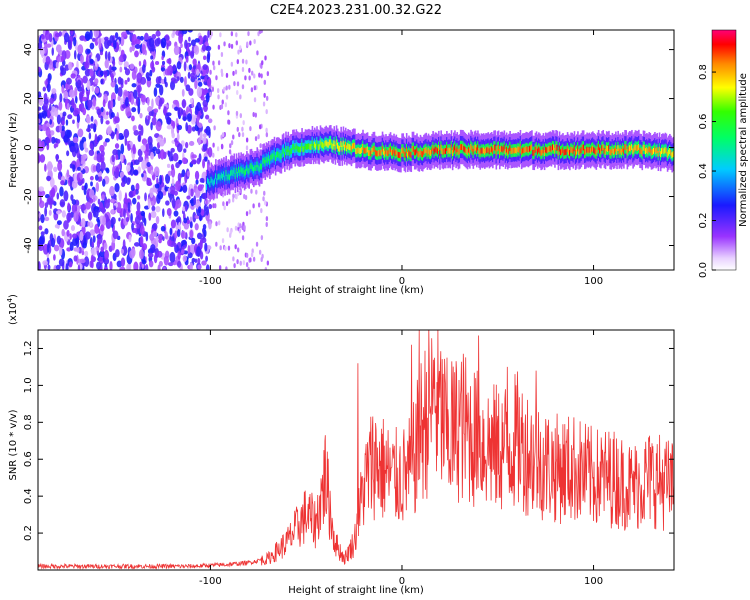 Image resolution: width=750 pixels, height=600 pixels. Describe the element at coordinates (402, 281) in the screenshot. I see `x-tick-label: 0` at that location.